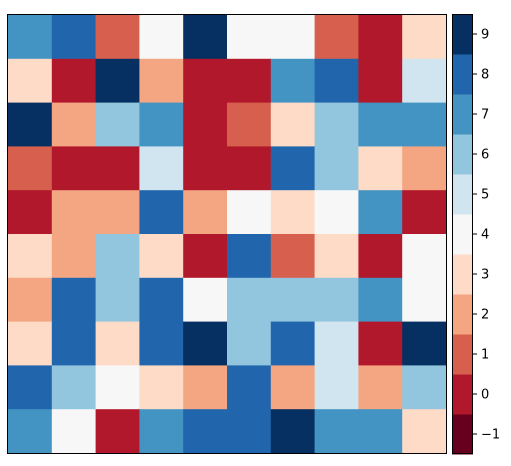 The image size is (511, 466). I want to click on heatmap-cell-r2-c1, so click(74, 124).